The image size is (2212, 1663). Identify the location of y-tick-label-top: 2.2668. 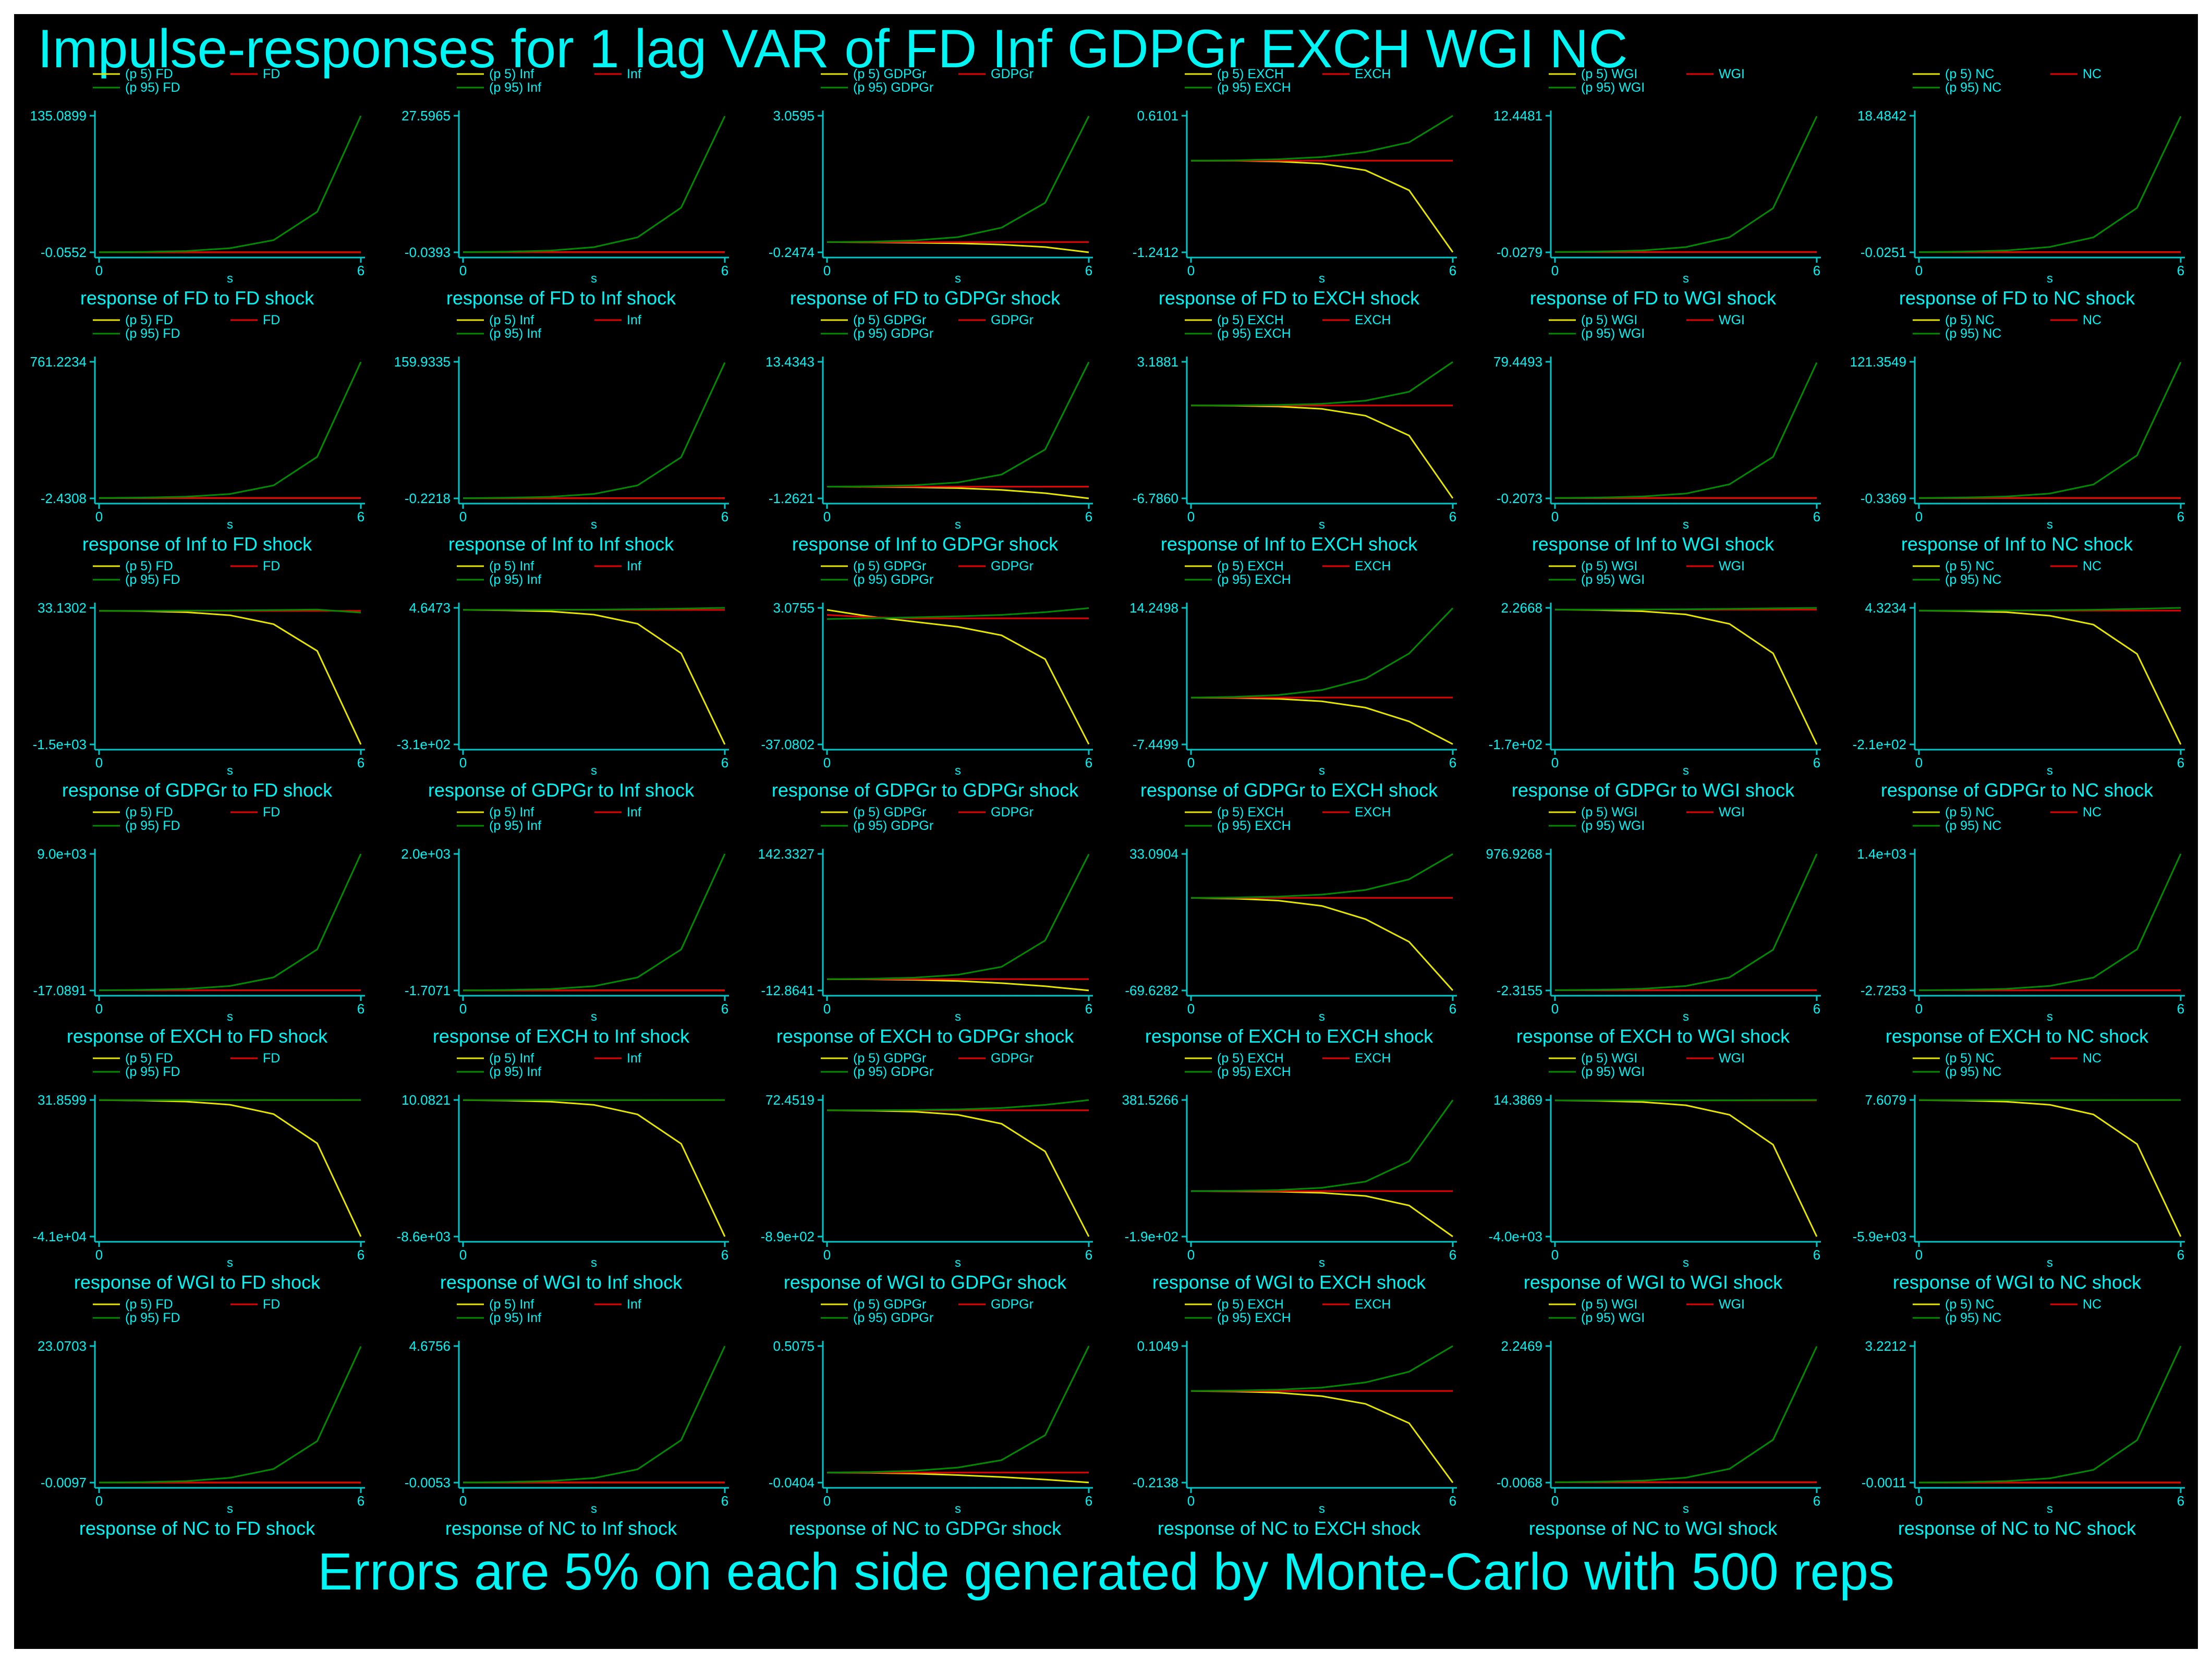
(1521, 608).